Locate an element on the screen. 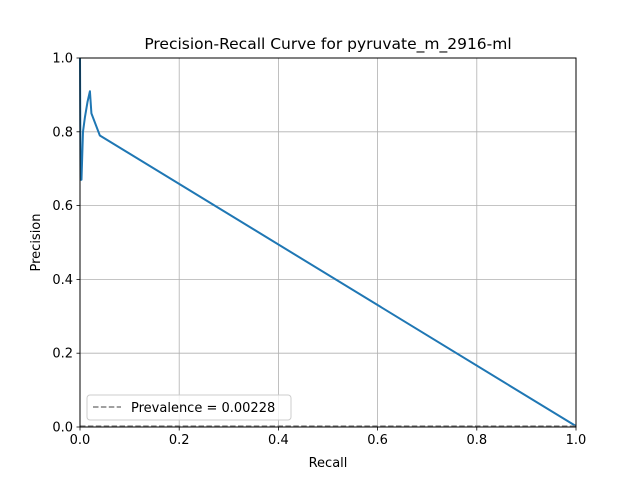 This screenshot has height=480, width=640. legend: Prevalence = 0.00228 is located at coordinates (189, 407).